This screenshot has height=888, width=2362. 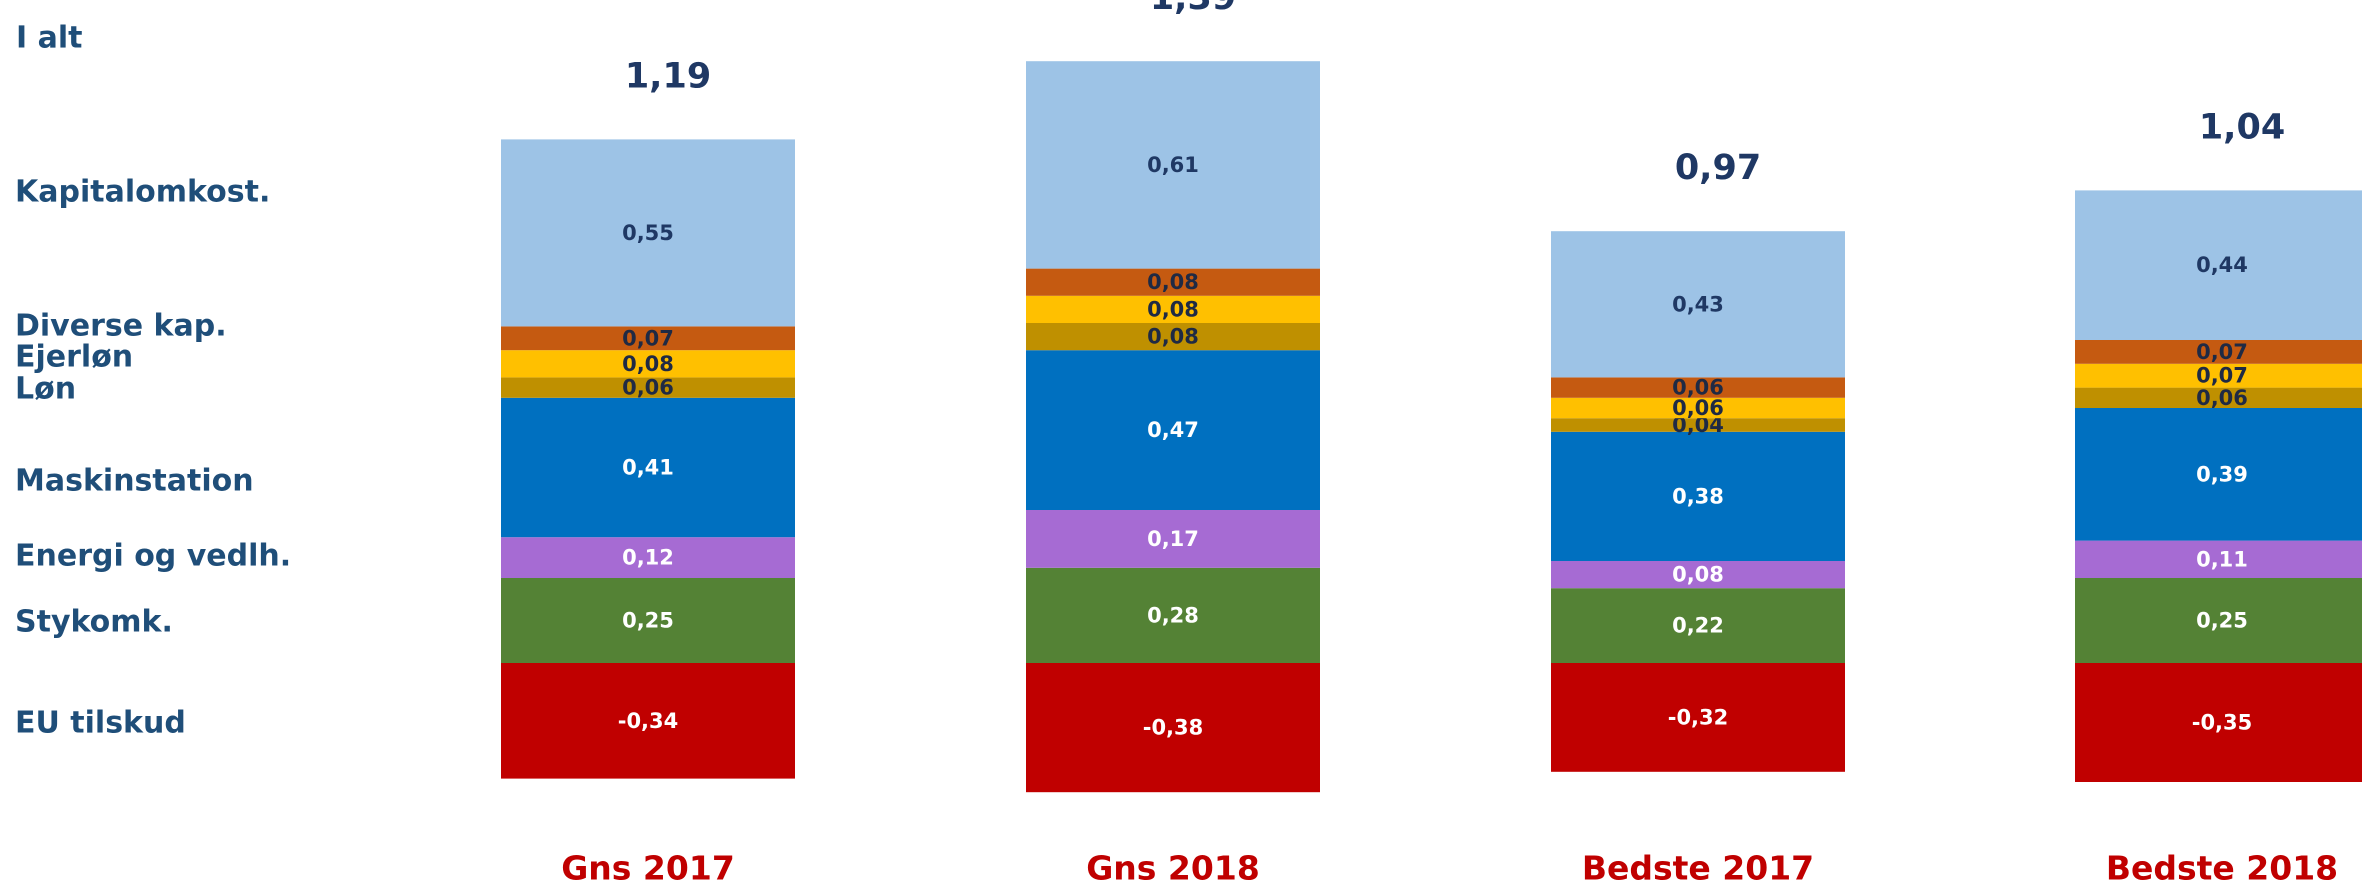 I want to click on value-label: 0,28, so click(x=1173, y=615).